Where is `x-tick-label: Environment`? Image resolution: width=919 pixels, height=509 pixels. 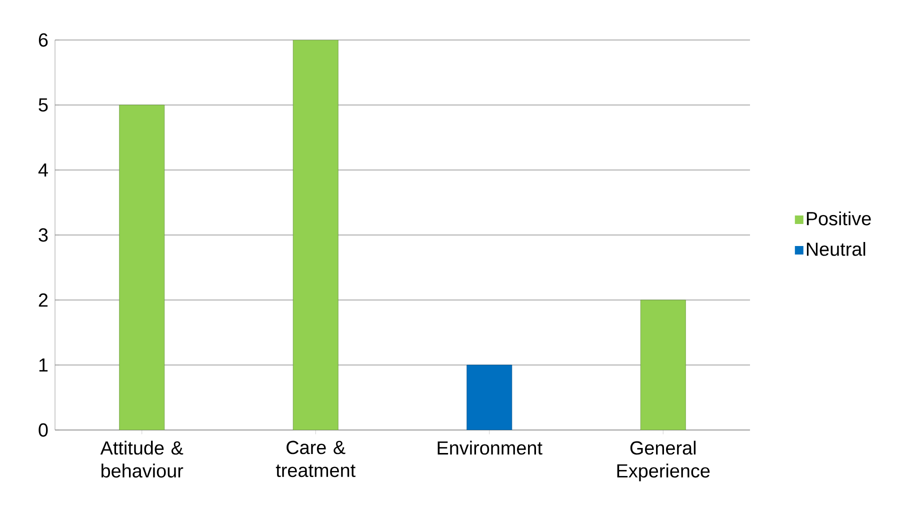
x-tick-label: Environment is located at coordinates (490, 447).